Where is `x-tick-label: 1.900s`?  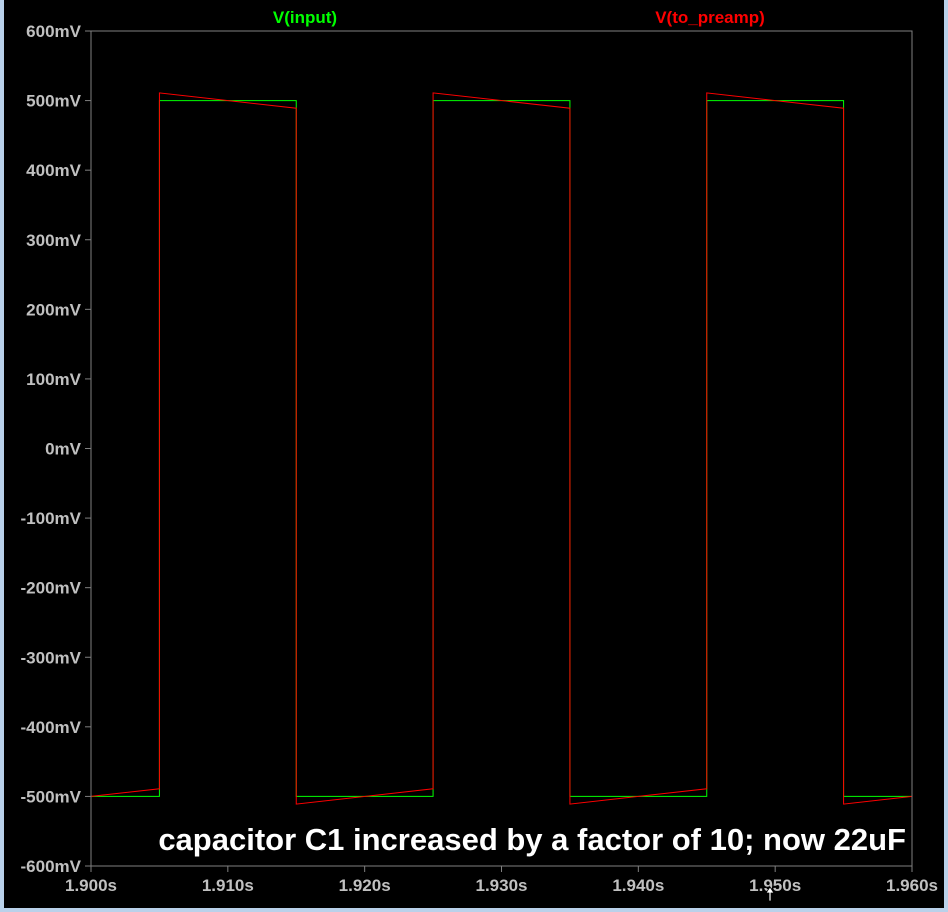
x-tick-label: 1.900s is located at coordinates (91, 885).